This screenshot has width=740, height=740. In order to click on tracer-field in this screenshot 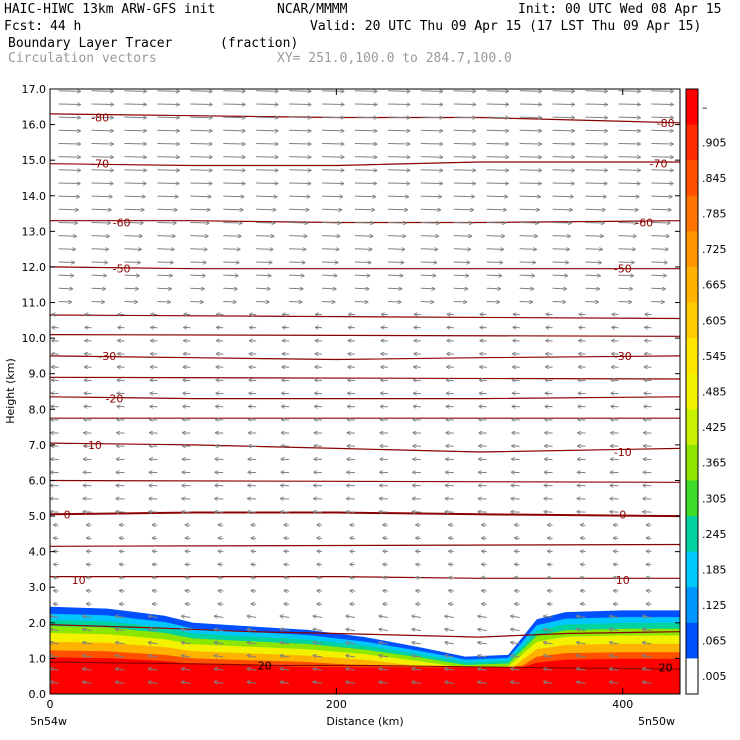, I will do `click(365, 650)`.